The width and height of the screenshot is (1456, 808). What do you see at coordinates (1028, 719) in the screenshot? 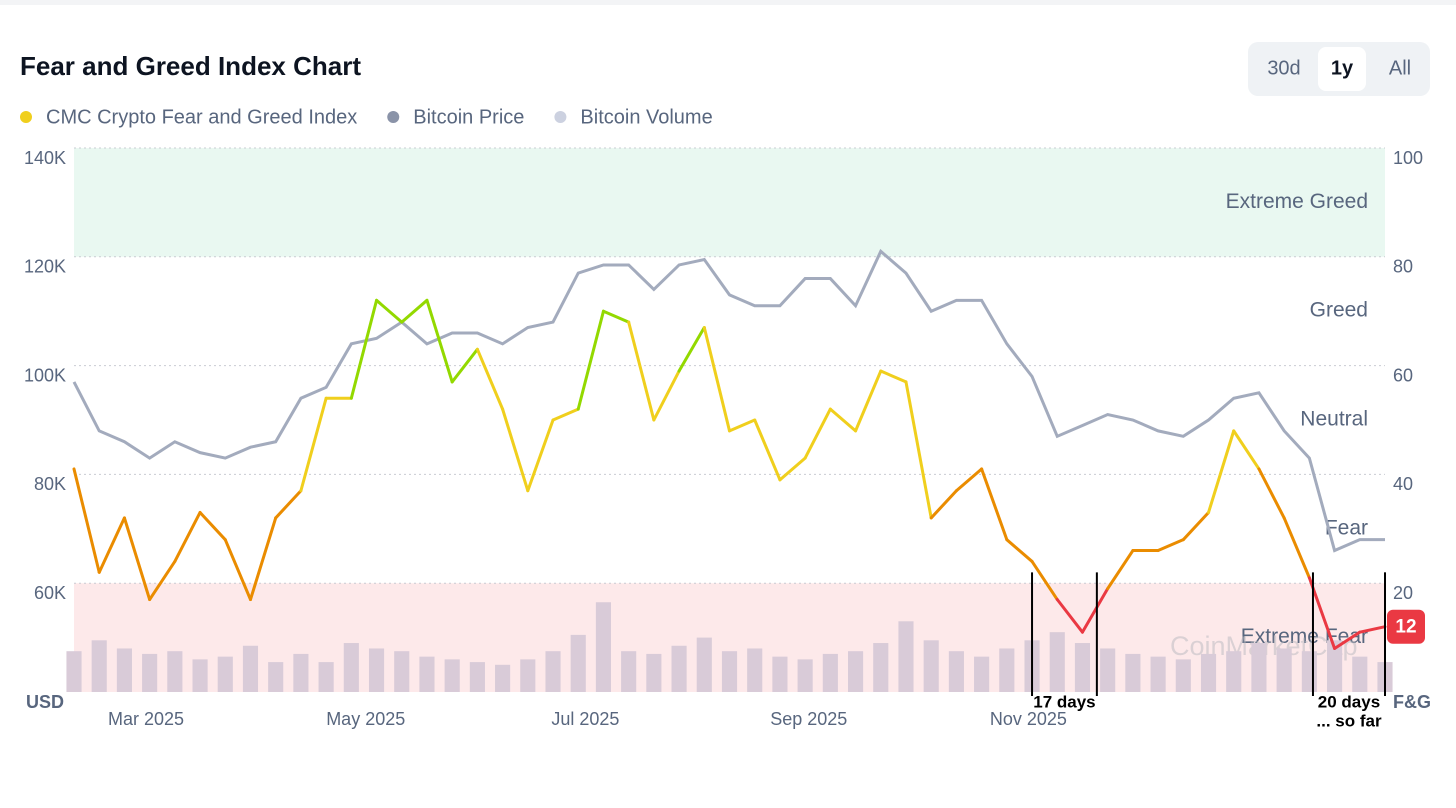
I see `x-tick-label: Nov 2025` at bounding box center [1028, 719].